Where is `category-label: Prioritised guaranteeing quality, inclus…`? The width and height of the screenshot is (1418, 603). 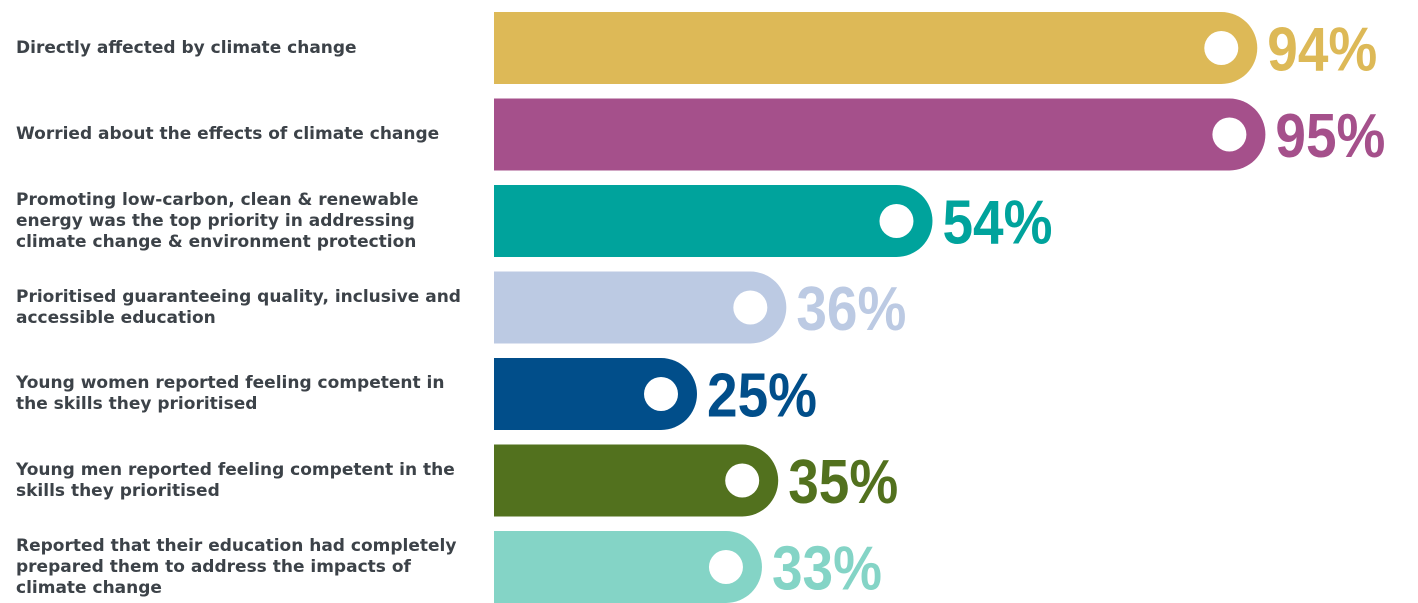 category-label: Prioritised guaranteeing quality, inclus… is located at coordinates (243, 308).